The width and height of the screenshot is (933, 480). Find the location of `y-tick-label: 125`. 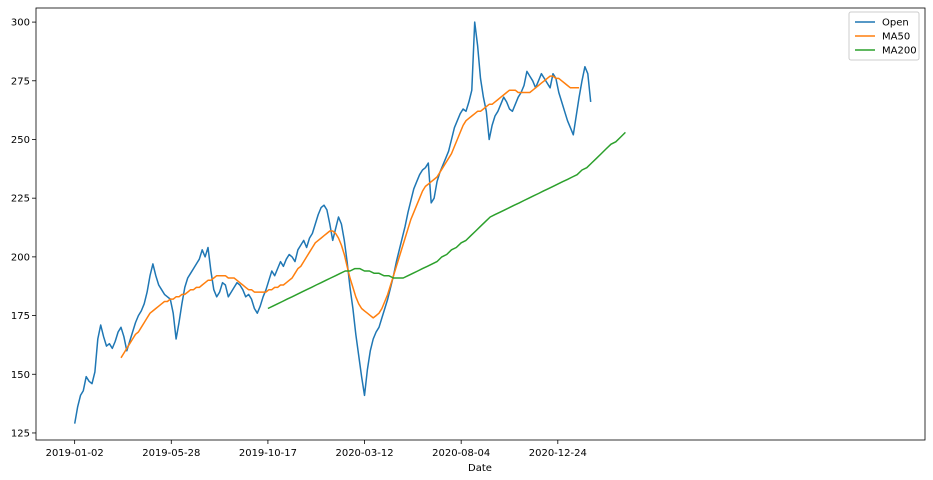

y-tick-label: 125 is located at coordinates (20, 433).